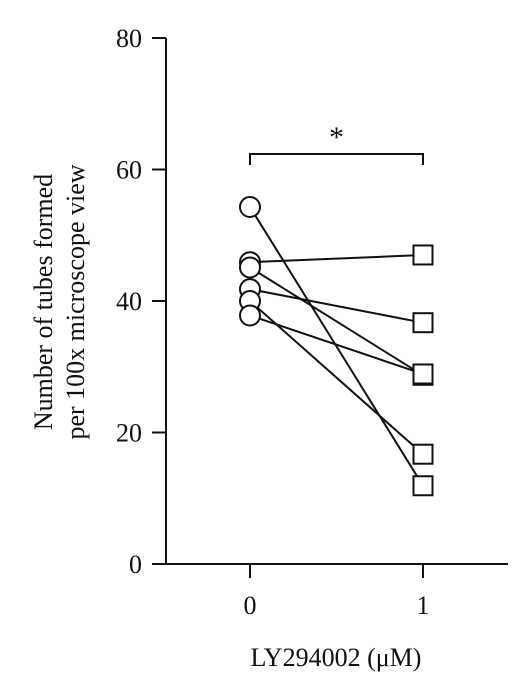  Describe the element at coordinates (129, 433) in the screenshot. I see `y-tick-label: 20` at that location.